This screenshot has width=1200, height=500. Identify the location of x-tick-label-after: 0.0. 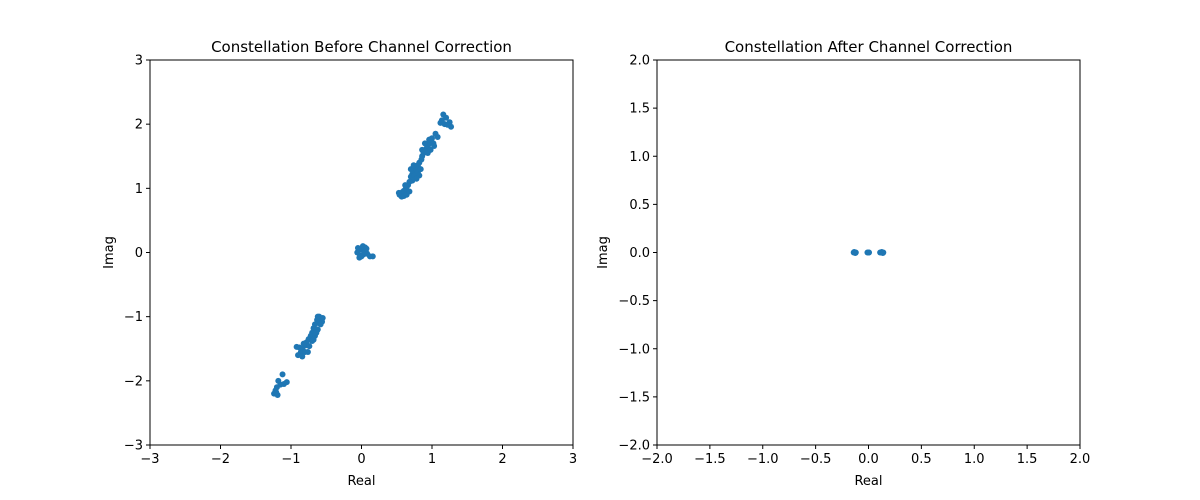
(868, 459).